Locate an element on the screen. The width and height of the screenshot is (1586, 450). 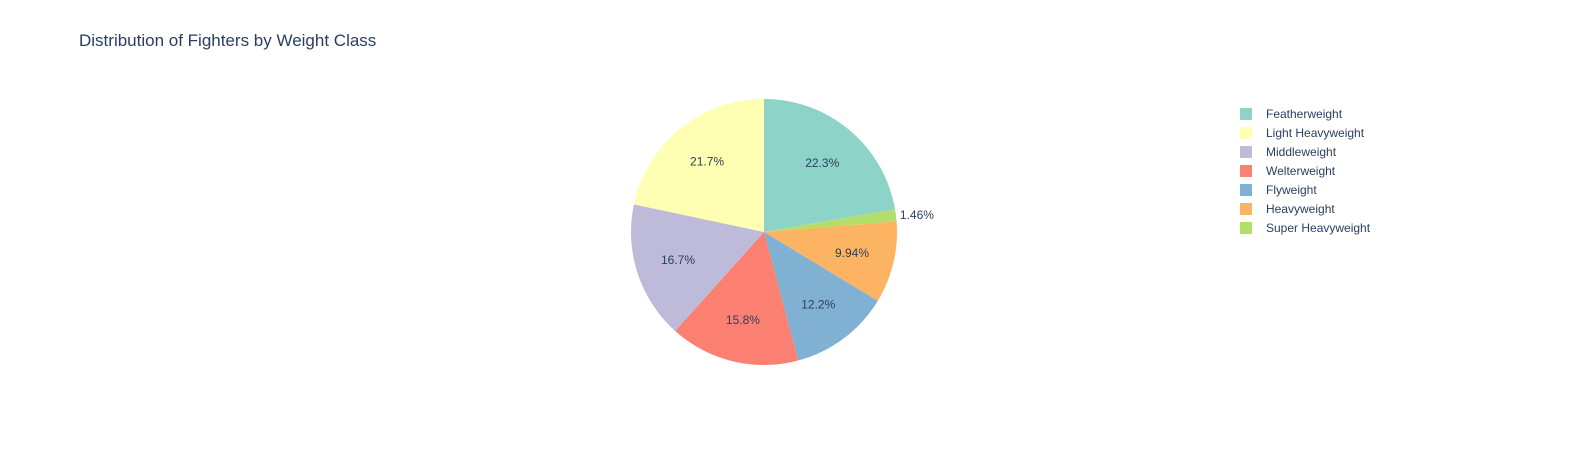
legend-item-middleweight: Middleweight is located at coordinates (1305, 151).